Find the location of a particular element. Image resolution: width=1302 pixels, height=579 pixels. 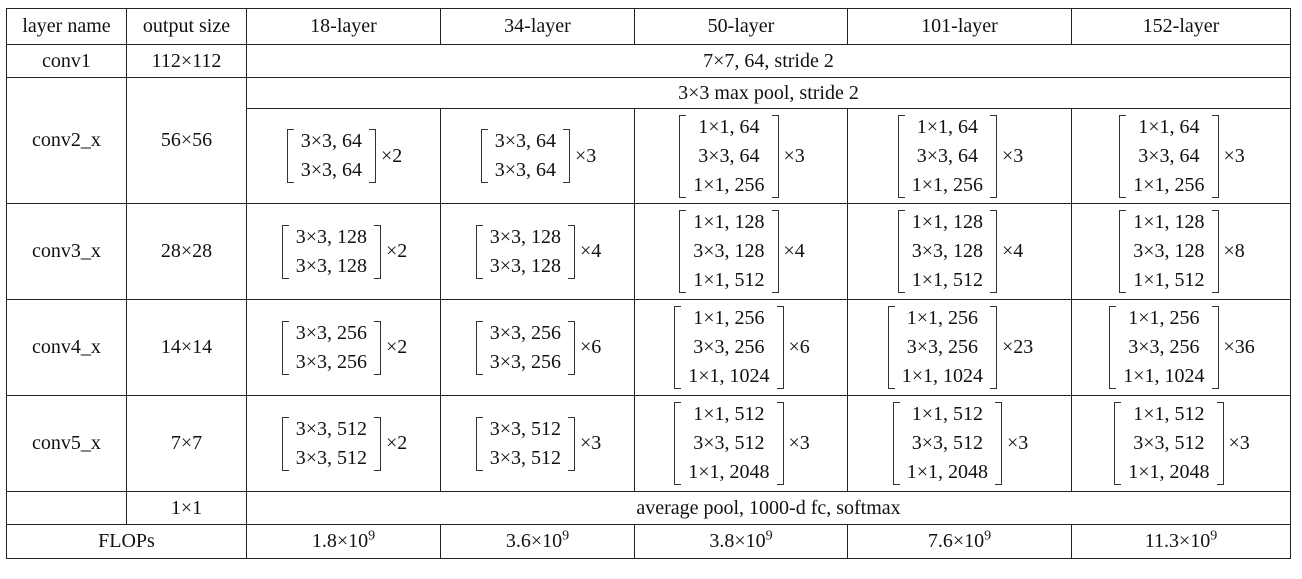

residual-block: 1×1, 256 3×3, 256 1×1, 1024 ×23 is located at coordinates (960, 347).